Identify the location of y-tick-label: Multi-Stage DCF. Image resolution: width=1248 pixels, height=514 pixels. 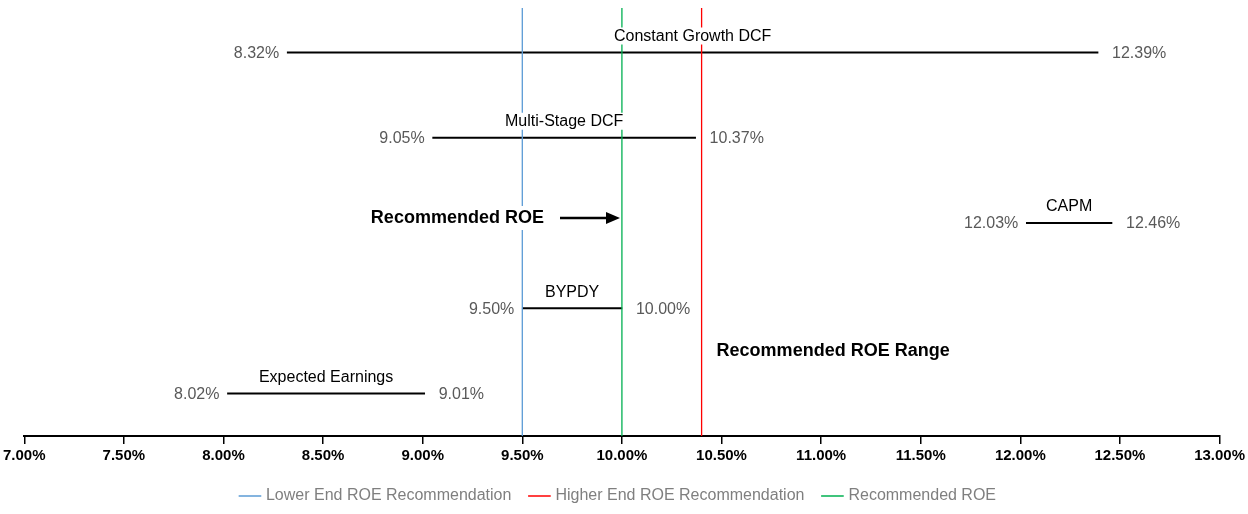
(564, 121).